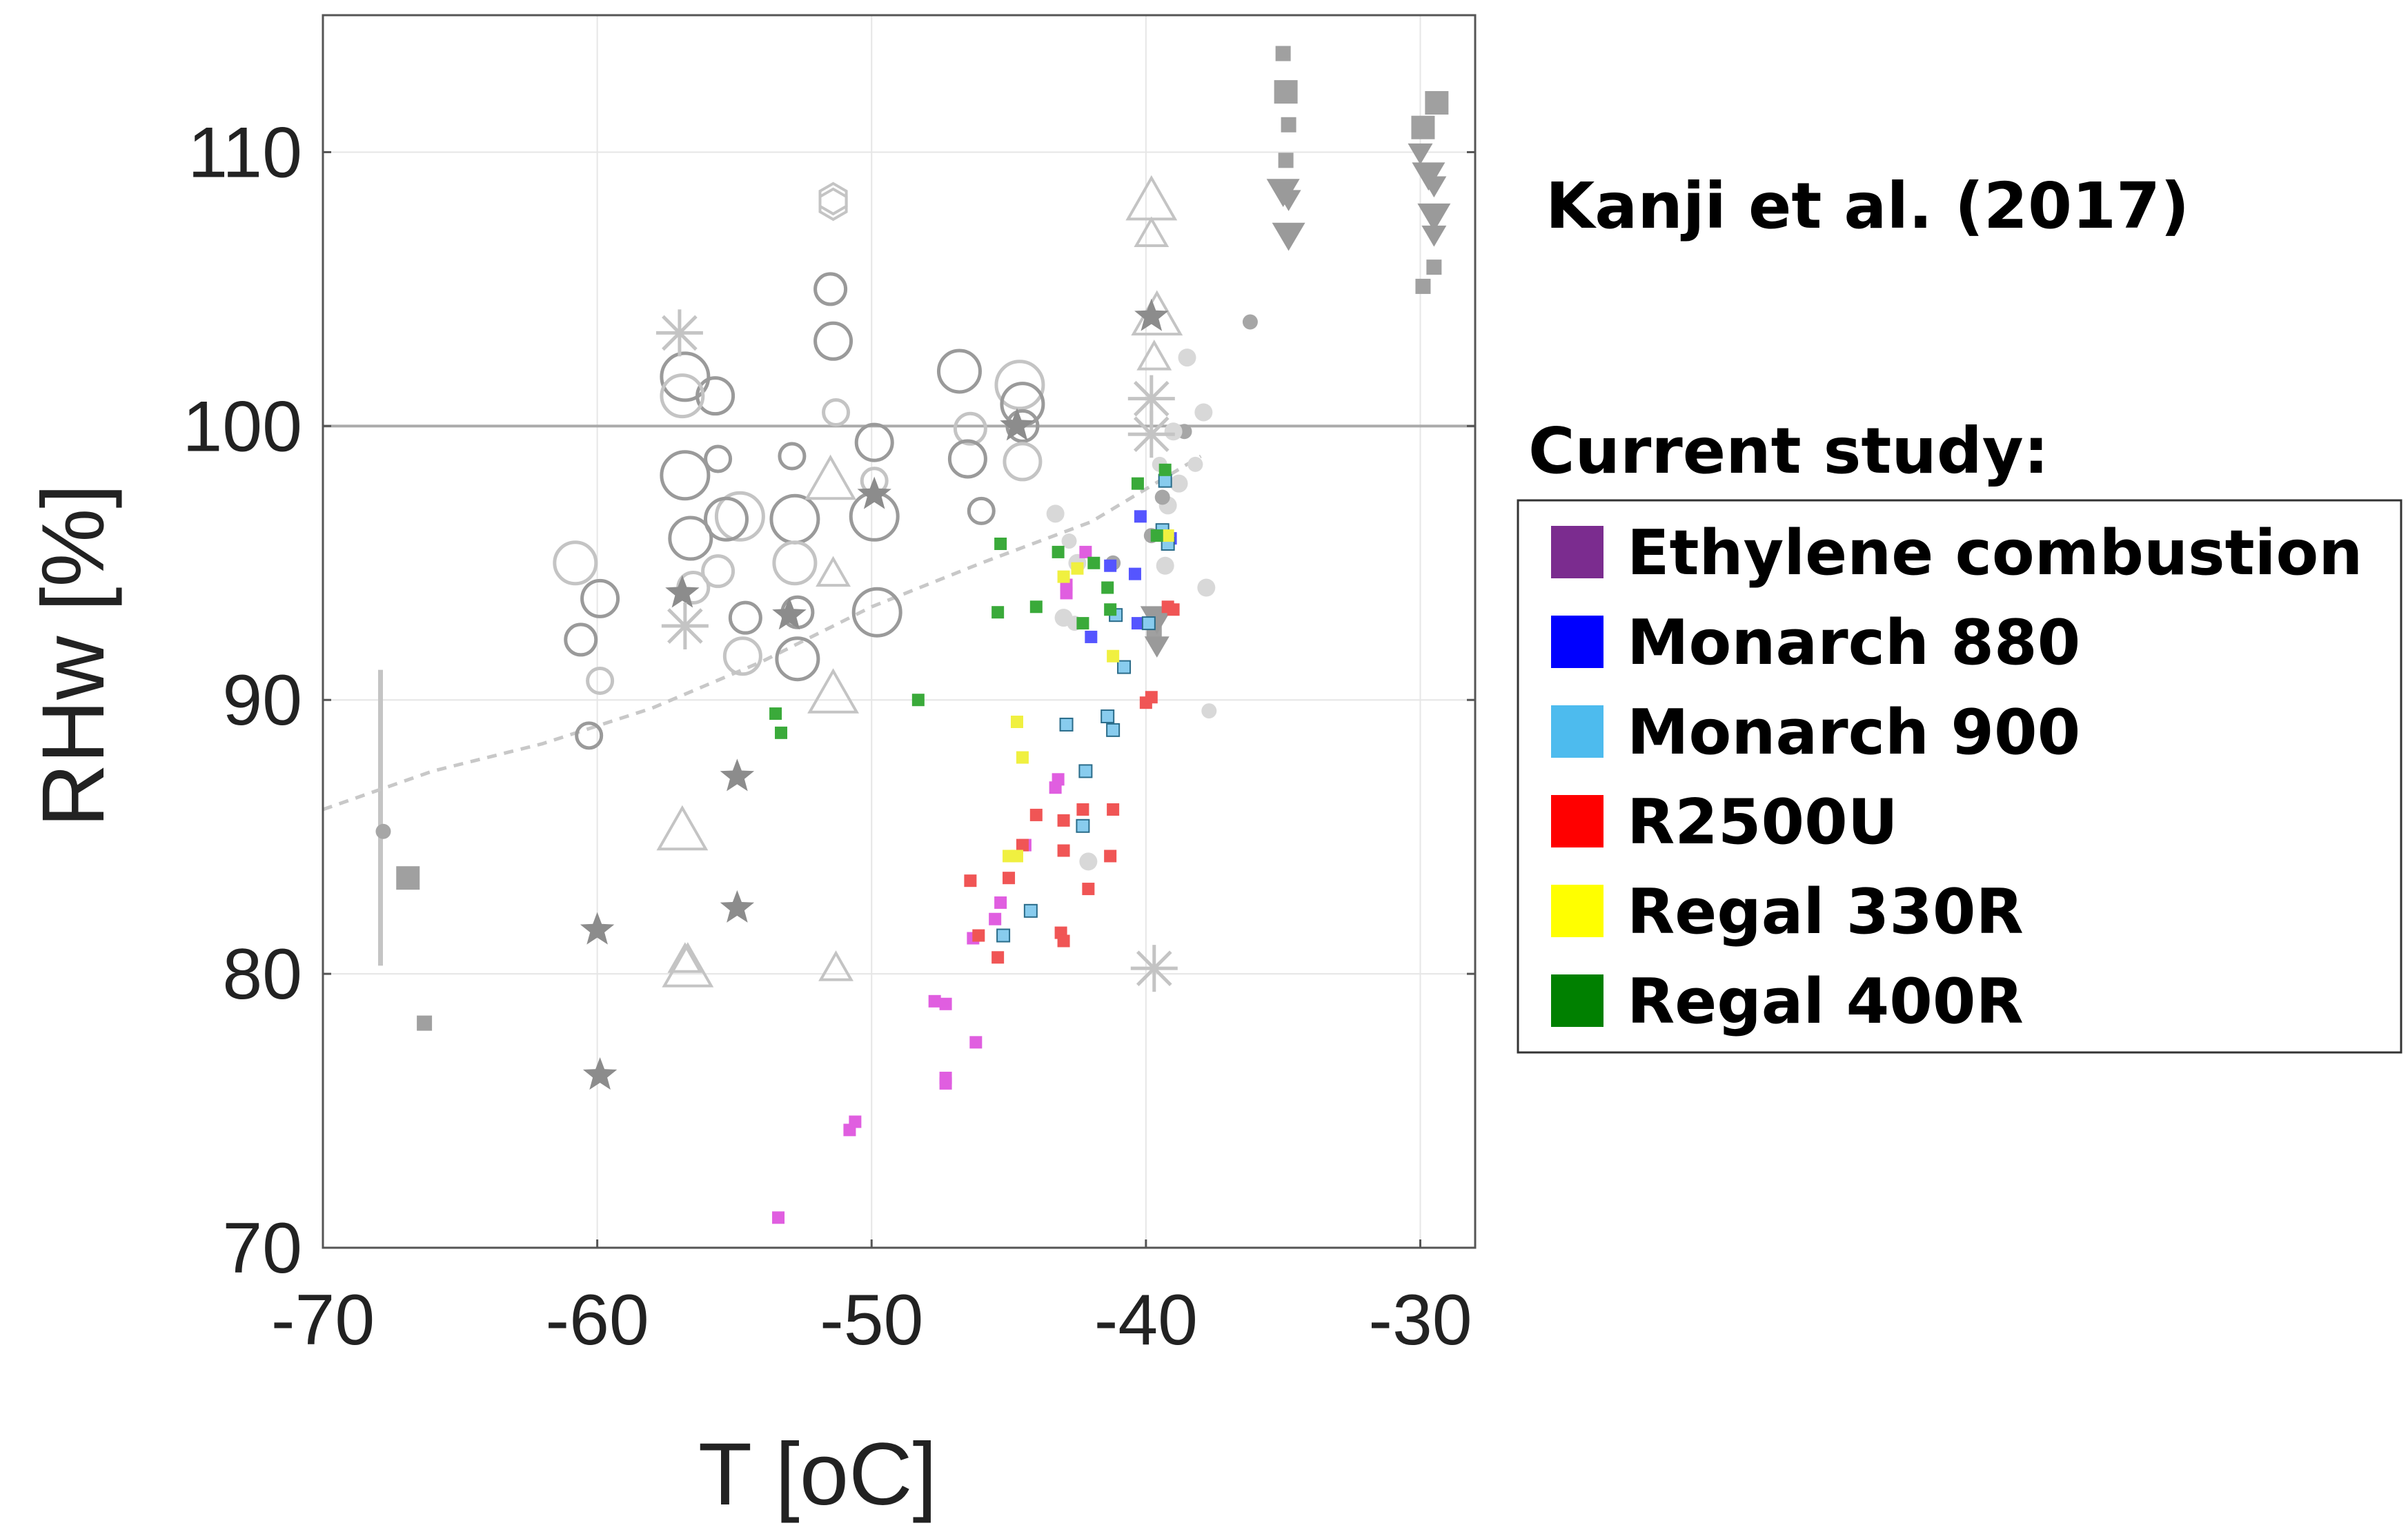 The height and width of the screenshot is (1530, 2408). I want to click on y-tick-label: 100, so click(242, 426).